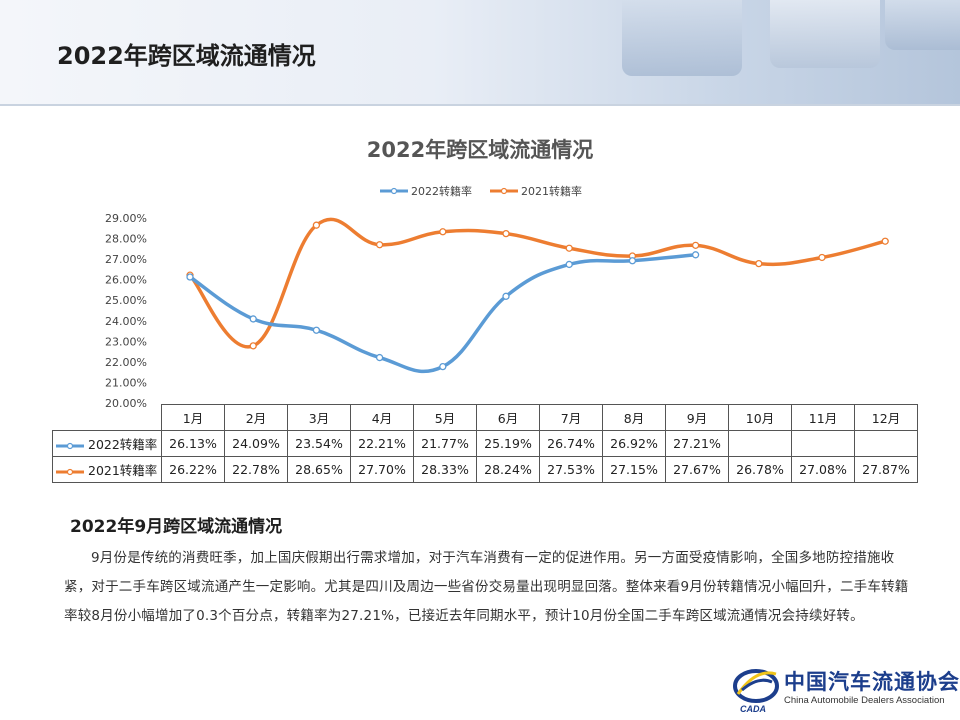 The width and height of the screenshot is (960, 720). I want to click on x-tick-label: 5月, so click(445, 417).